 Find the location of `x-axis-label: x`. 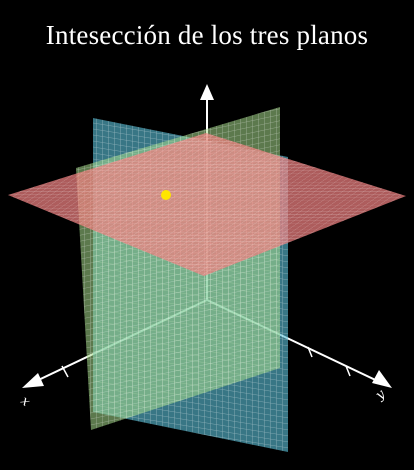

x-axis-label: x is located at coordinates (25, 402).